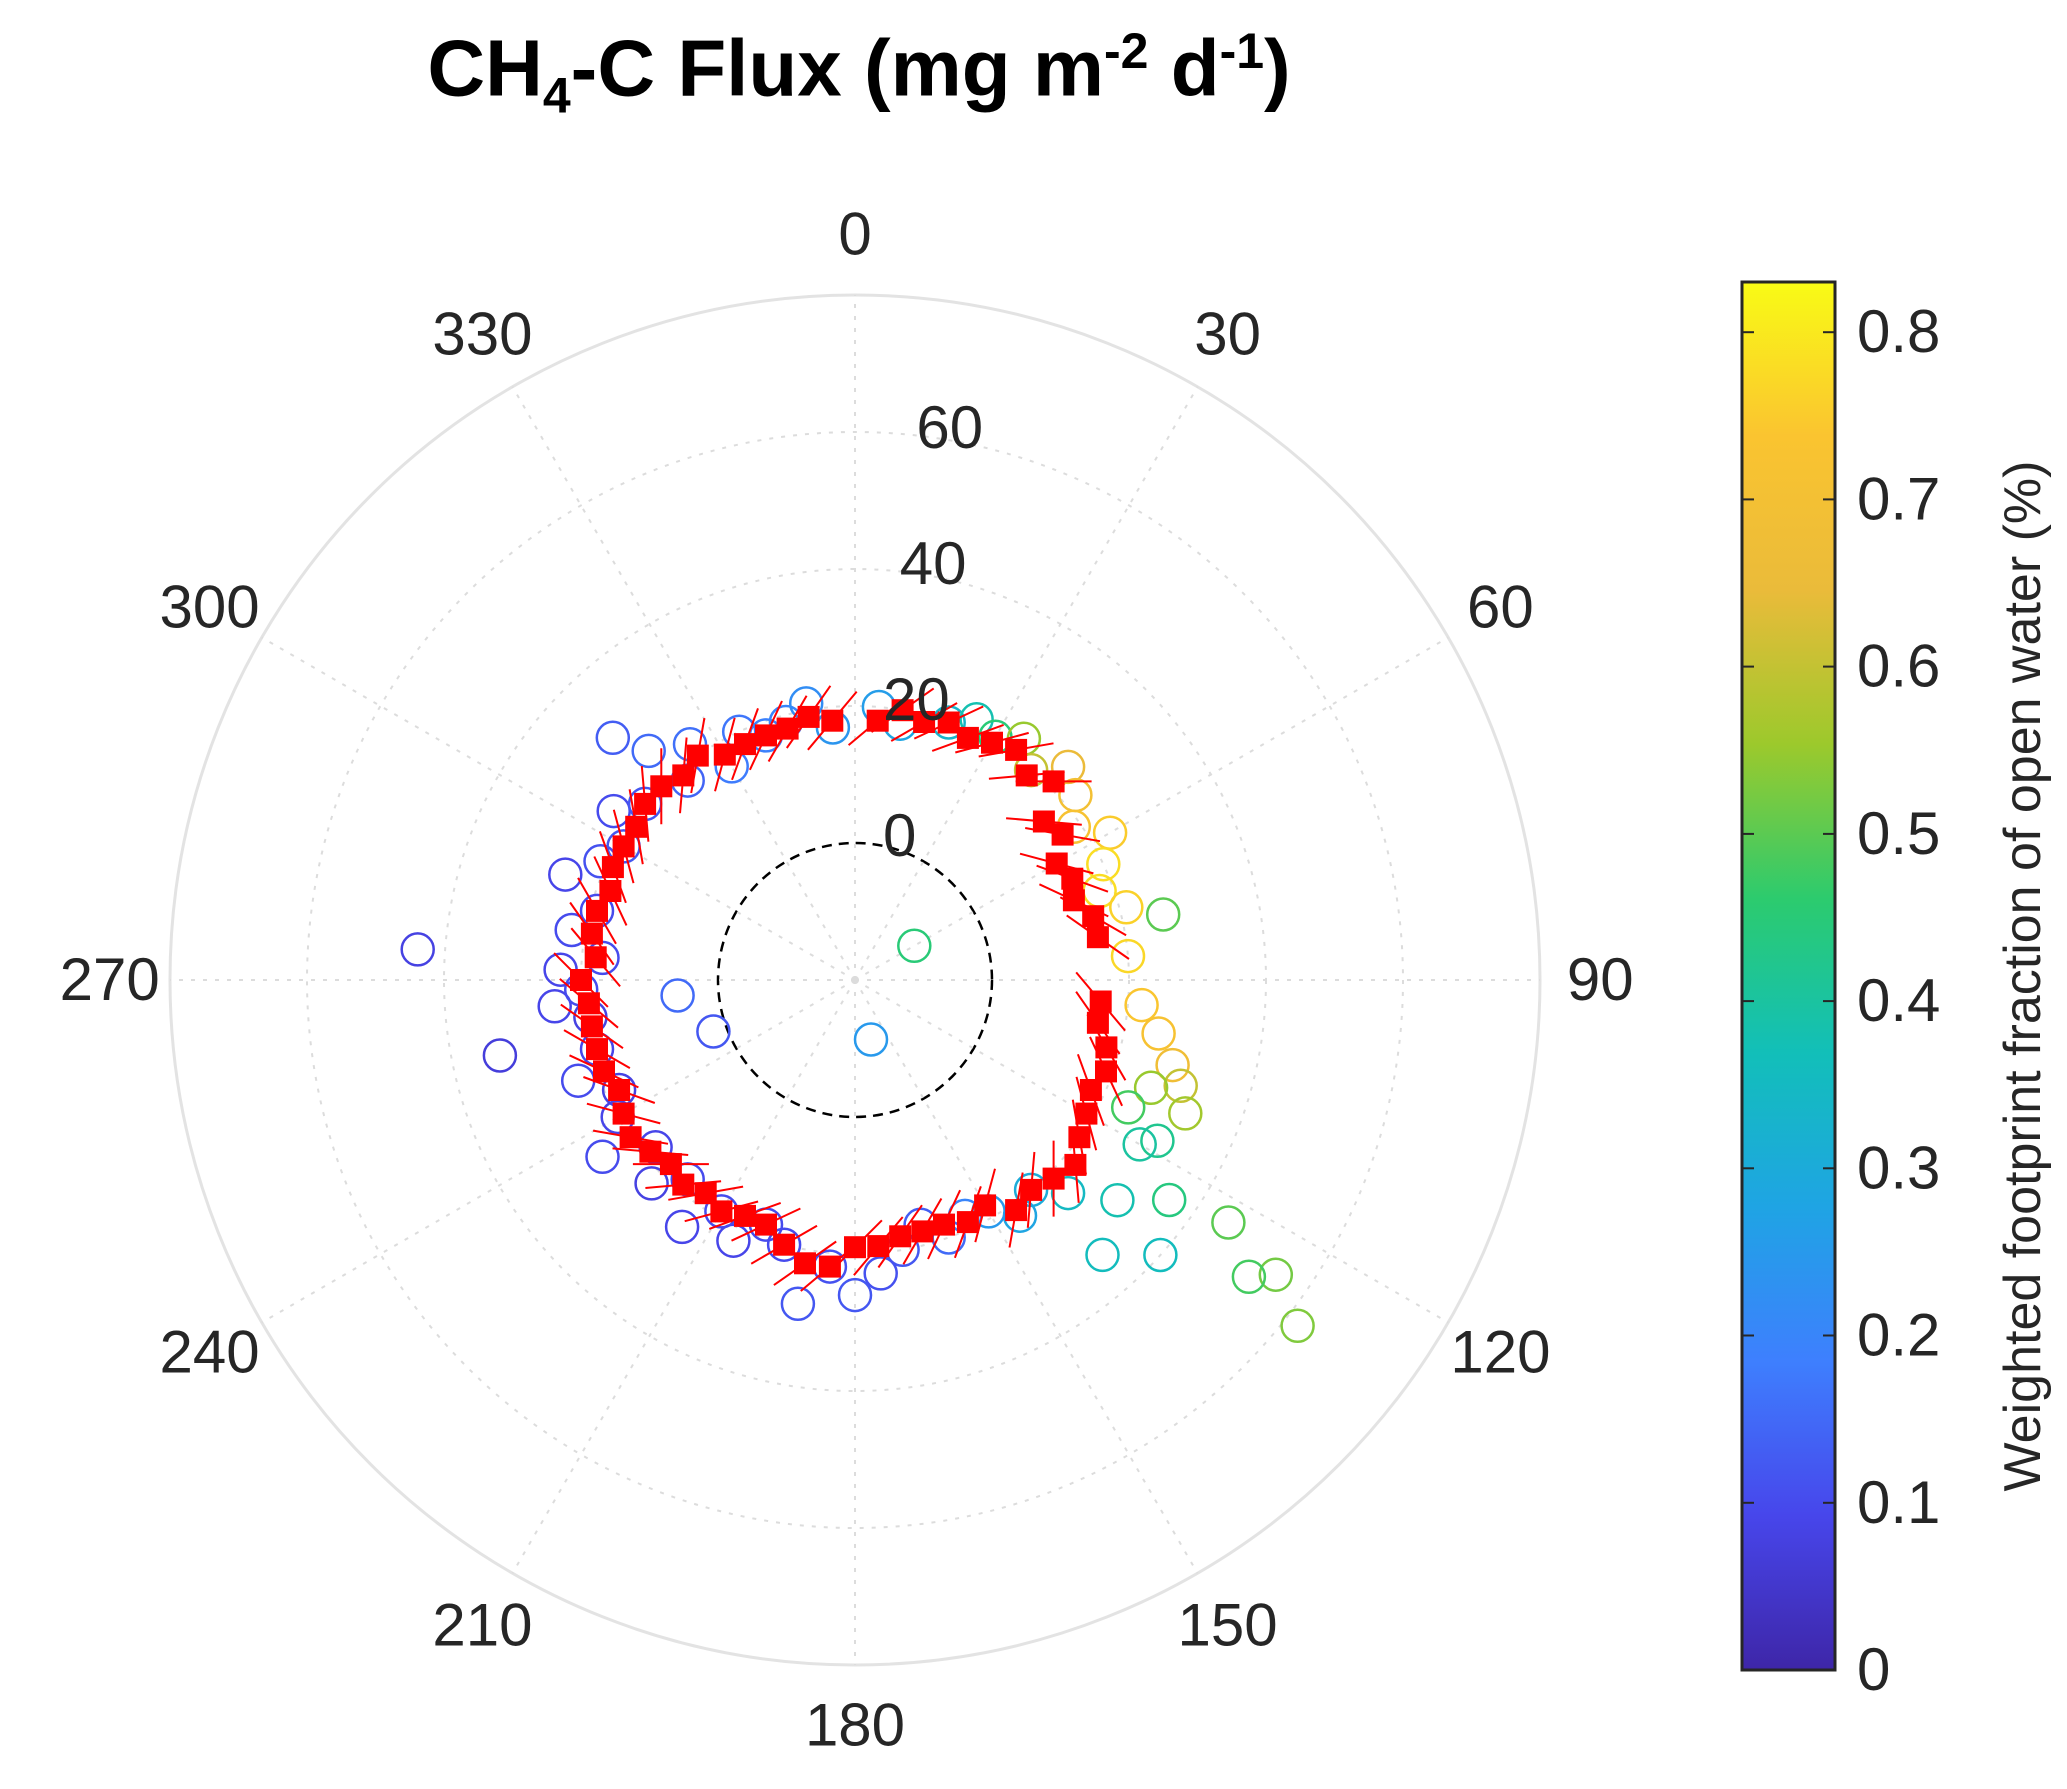 The height and width of the screenshot is (1789, 2067). I want to click on colorbar-tick-label: 0.2, so click(1898, 1335).